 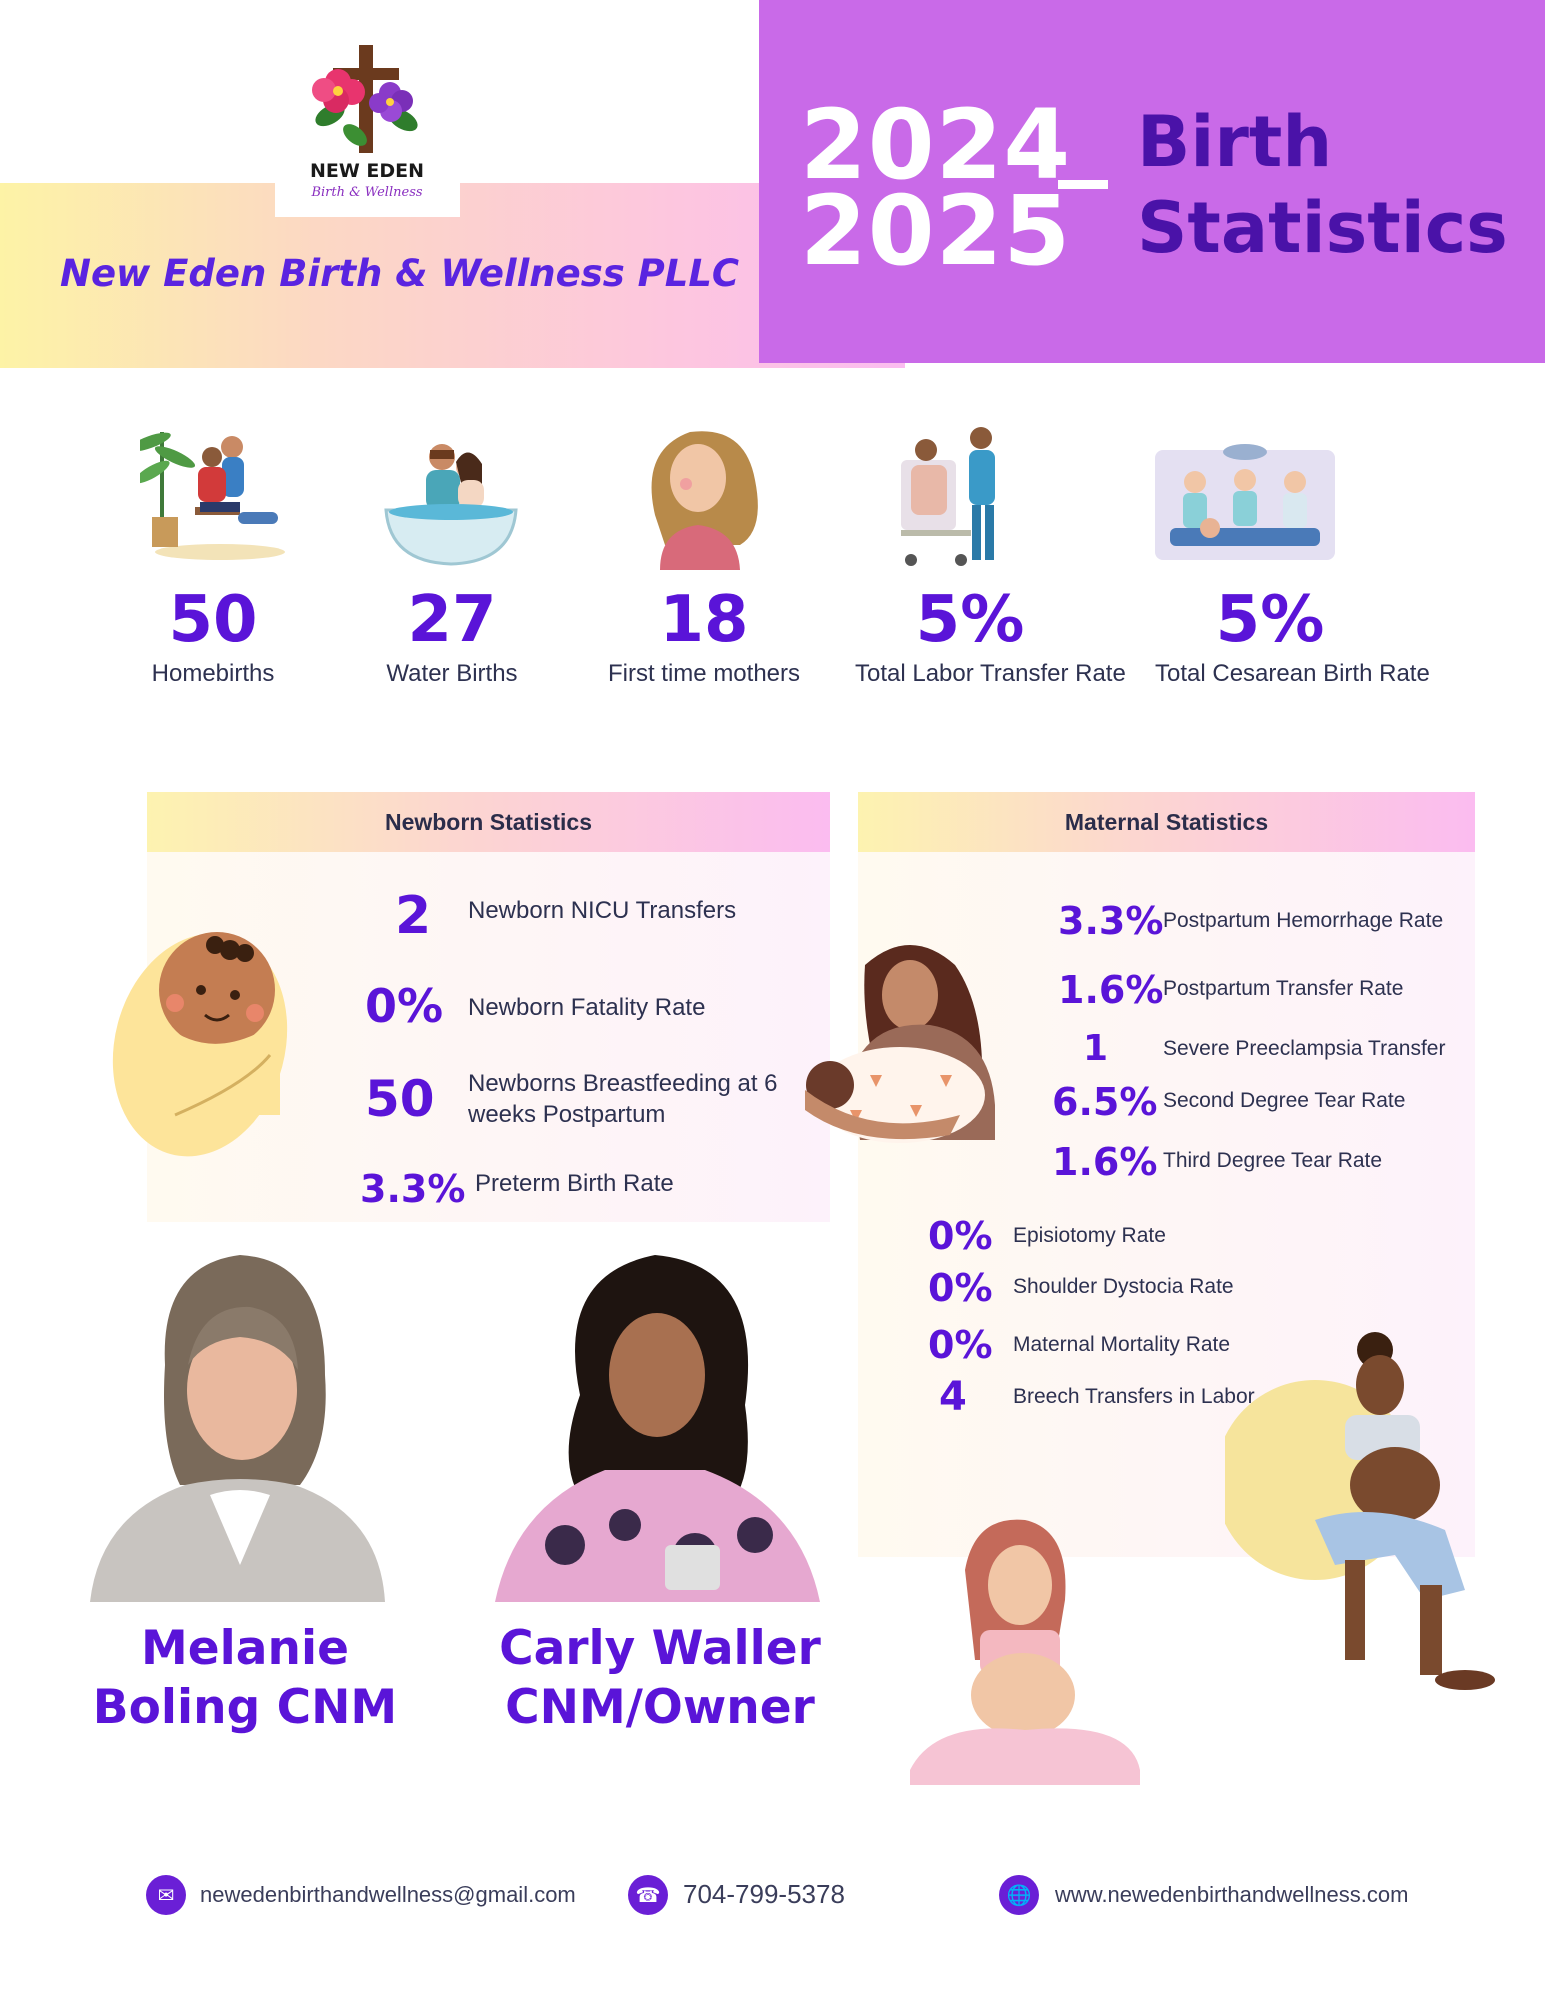 I want to click on stat-value: 27, so click(x=452, y=620).